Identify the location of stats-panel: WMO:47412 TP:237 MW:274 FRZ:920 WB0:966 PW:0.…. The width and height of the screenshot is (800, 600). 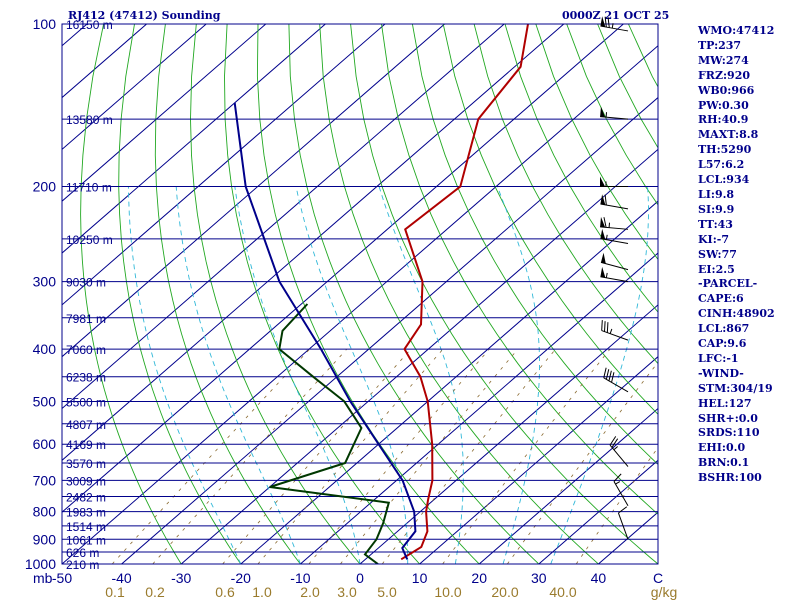
(749, 255).